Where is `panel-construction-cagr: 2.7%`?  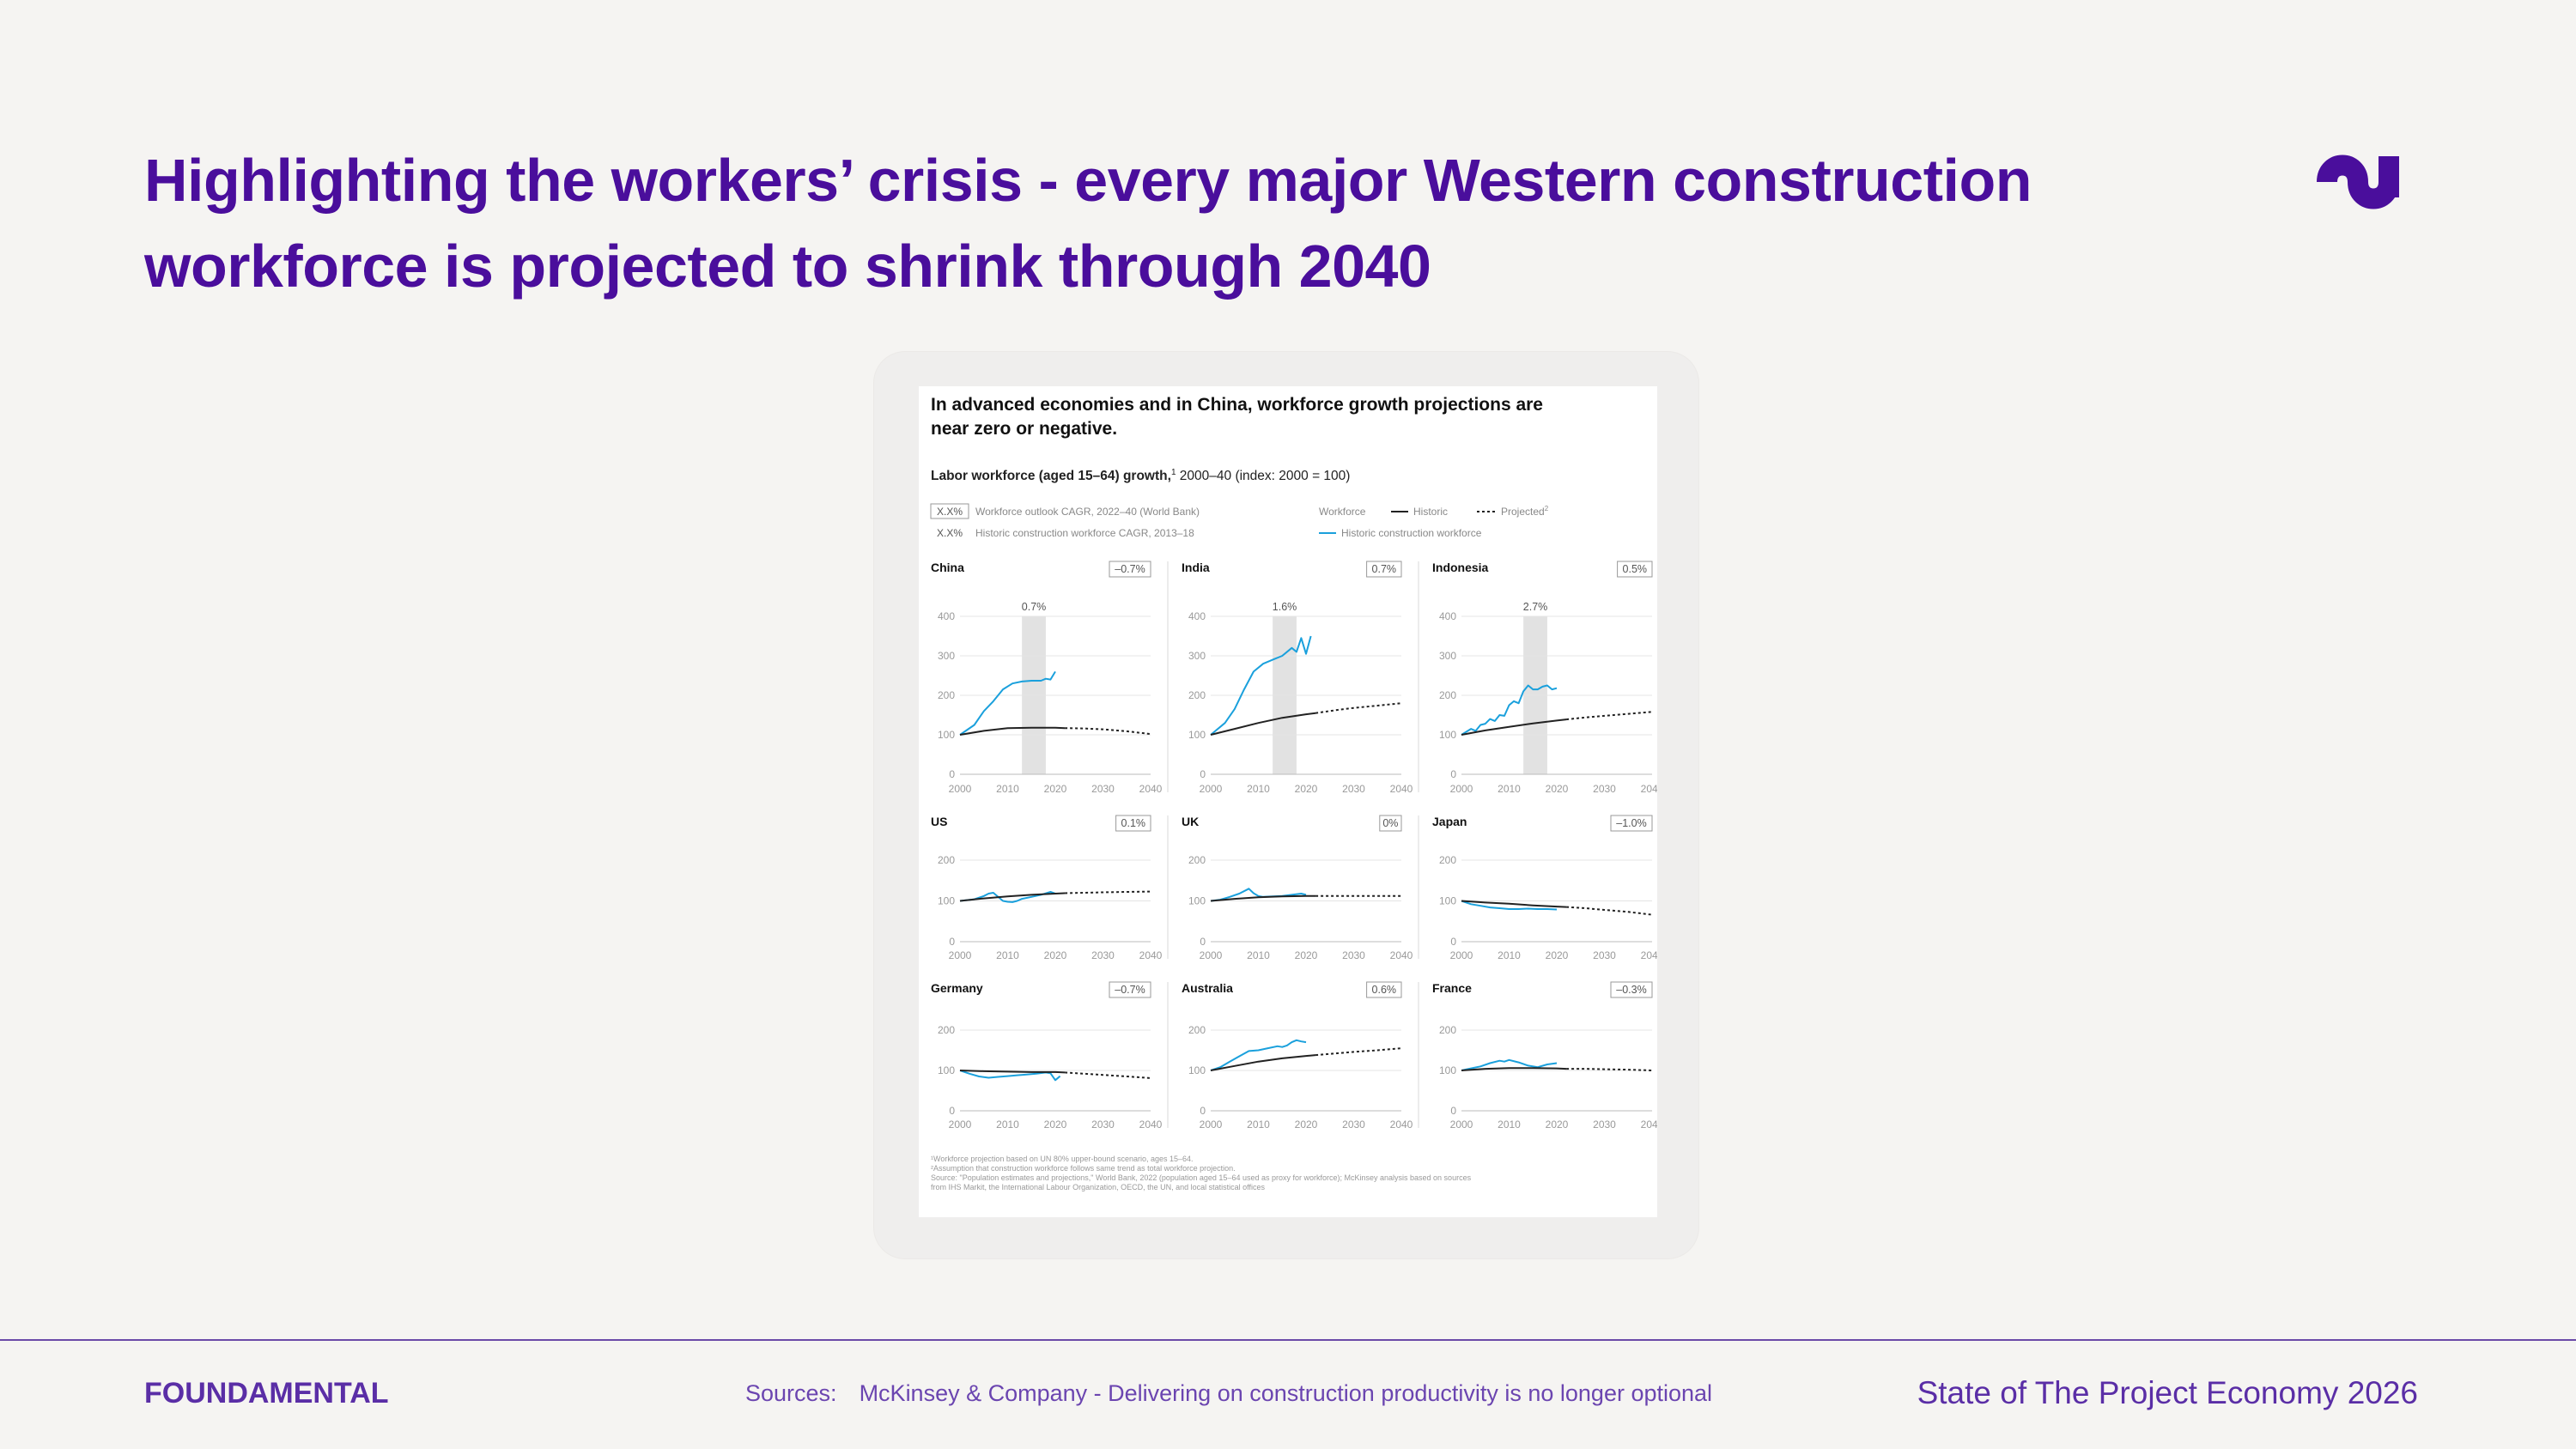 panel-construction-cagr: 2.7% is located at coordinates (1535, 607).